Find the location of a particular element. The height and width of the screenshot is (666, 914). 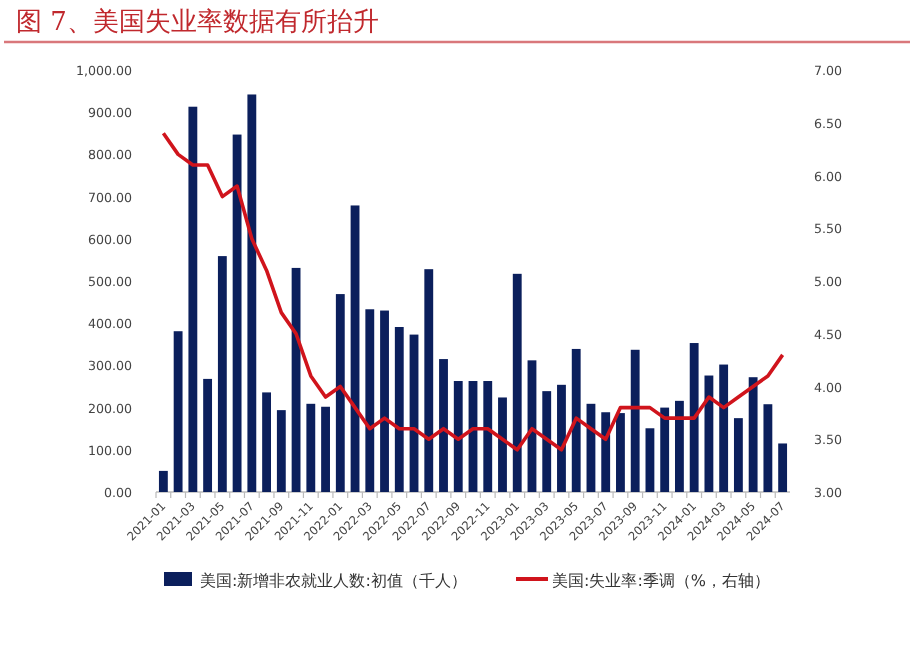

legend-label: 美国:失业率:季调（%，右轴） is located at coordinates (661, 581).